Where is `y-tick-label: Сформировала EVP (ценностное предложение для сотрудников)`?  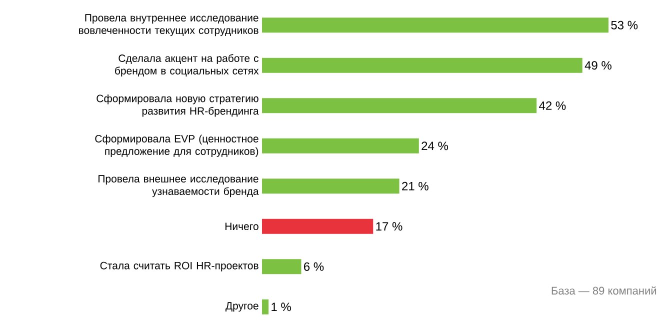
y-tick-label: Сформировала EVP (ценностное предложение для сотрудников) is located at coordinates (176, 146).